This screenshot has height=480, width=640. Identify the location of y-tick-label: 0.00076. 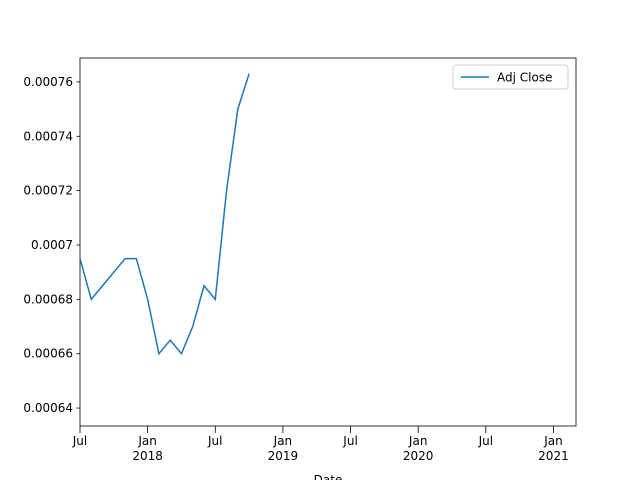
(48, 82).